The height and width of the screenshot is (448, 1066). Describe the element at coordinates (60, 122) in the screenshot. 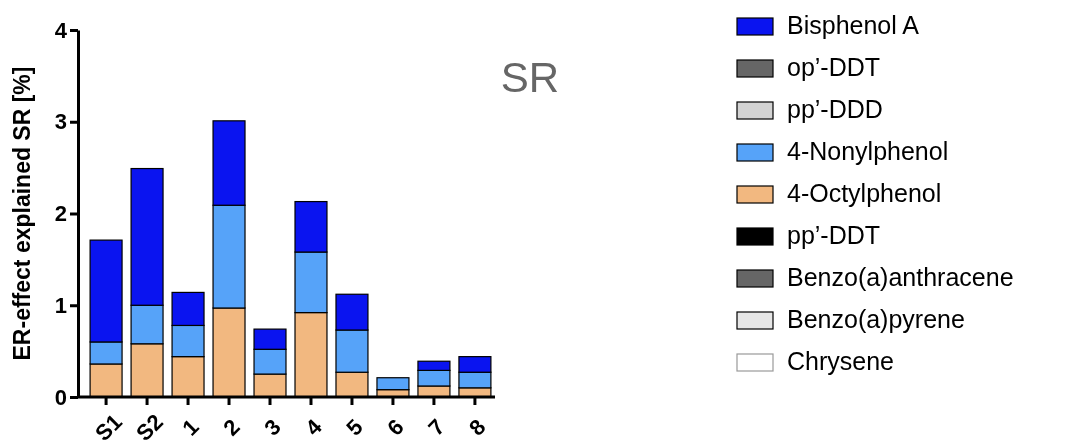

I see `y-tick-label: 3` at that location.